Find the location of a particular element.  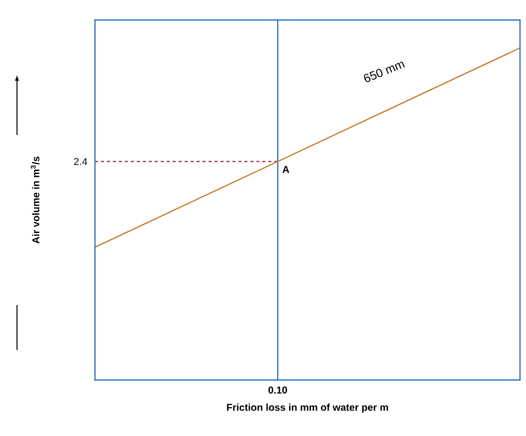

annotation: A is located at coordinates (286, 169).